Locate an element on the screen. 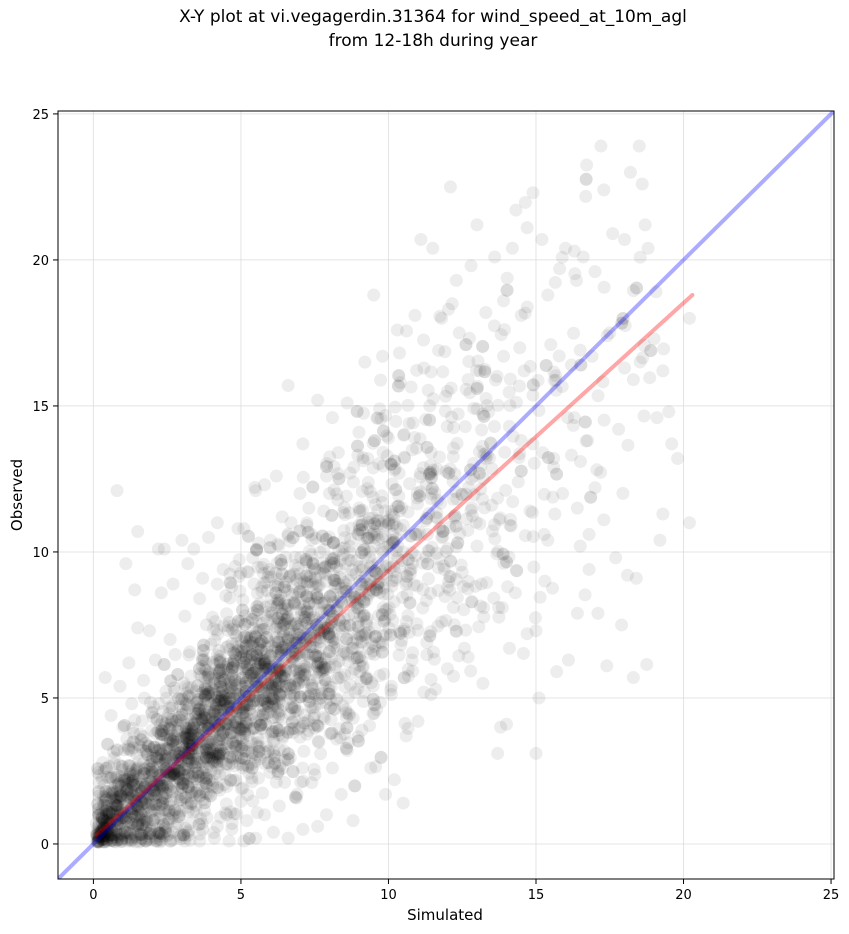 The width and height of the screenshot is (849, 934). chart-title-line-2: from 12-18h during year is located at coordinates (433, 41).